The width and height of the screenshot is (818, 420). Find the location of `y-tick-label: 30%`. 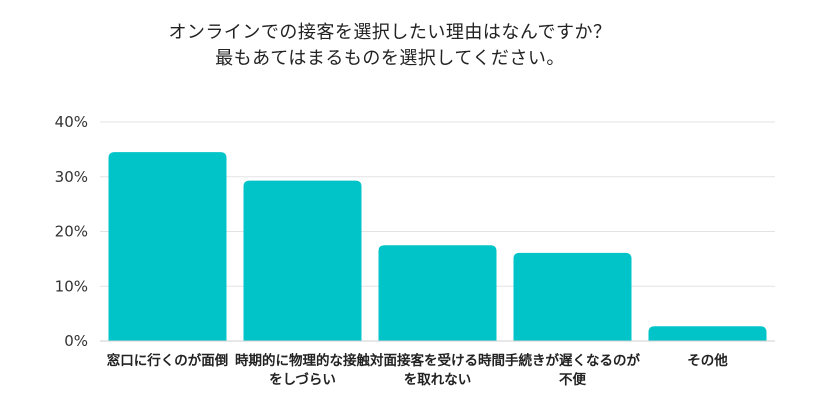

y-tick-label: 30% is located at coordinates (71, 177).